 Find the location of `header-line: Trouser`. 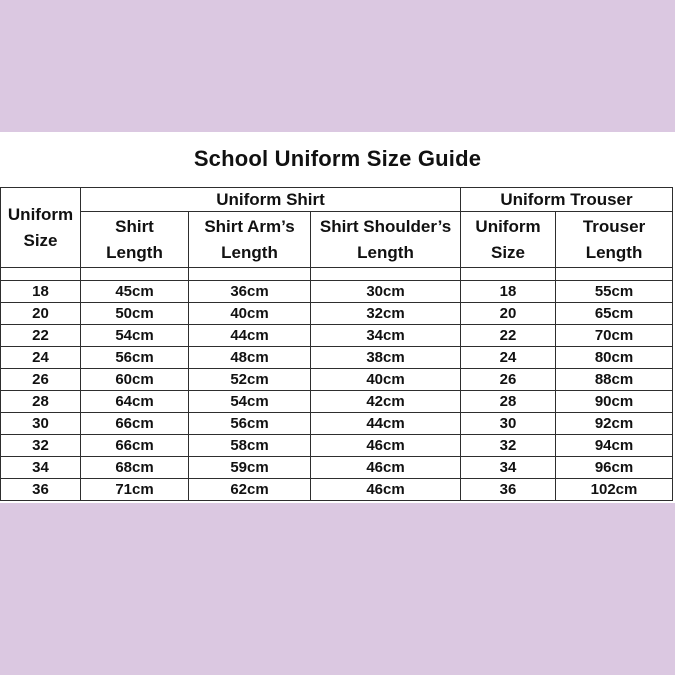

header-line: Trouser is located at coordinates (614, 226).